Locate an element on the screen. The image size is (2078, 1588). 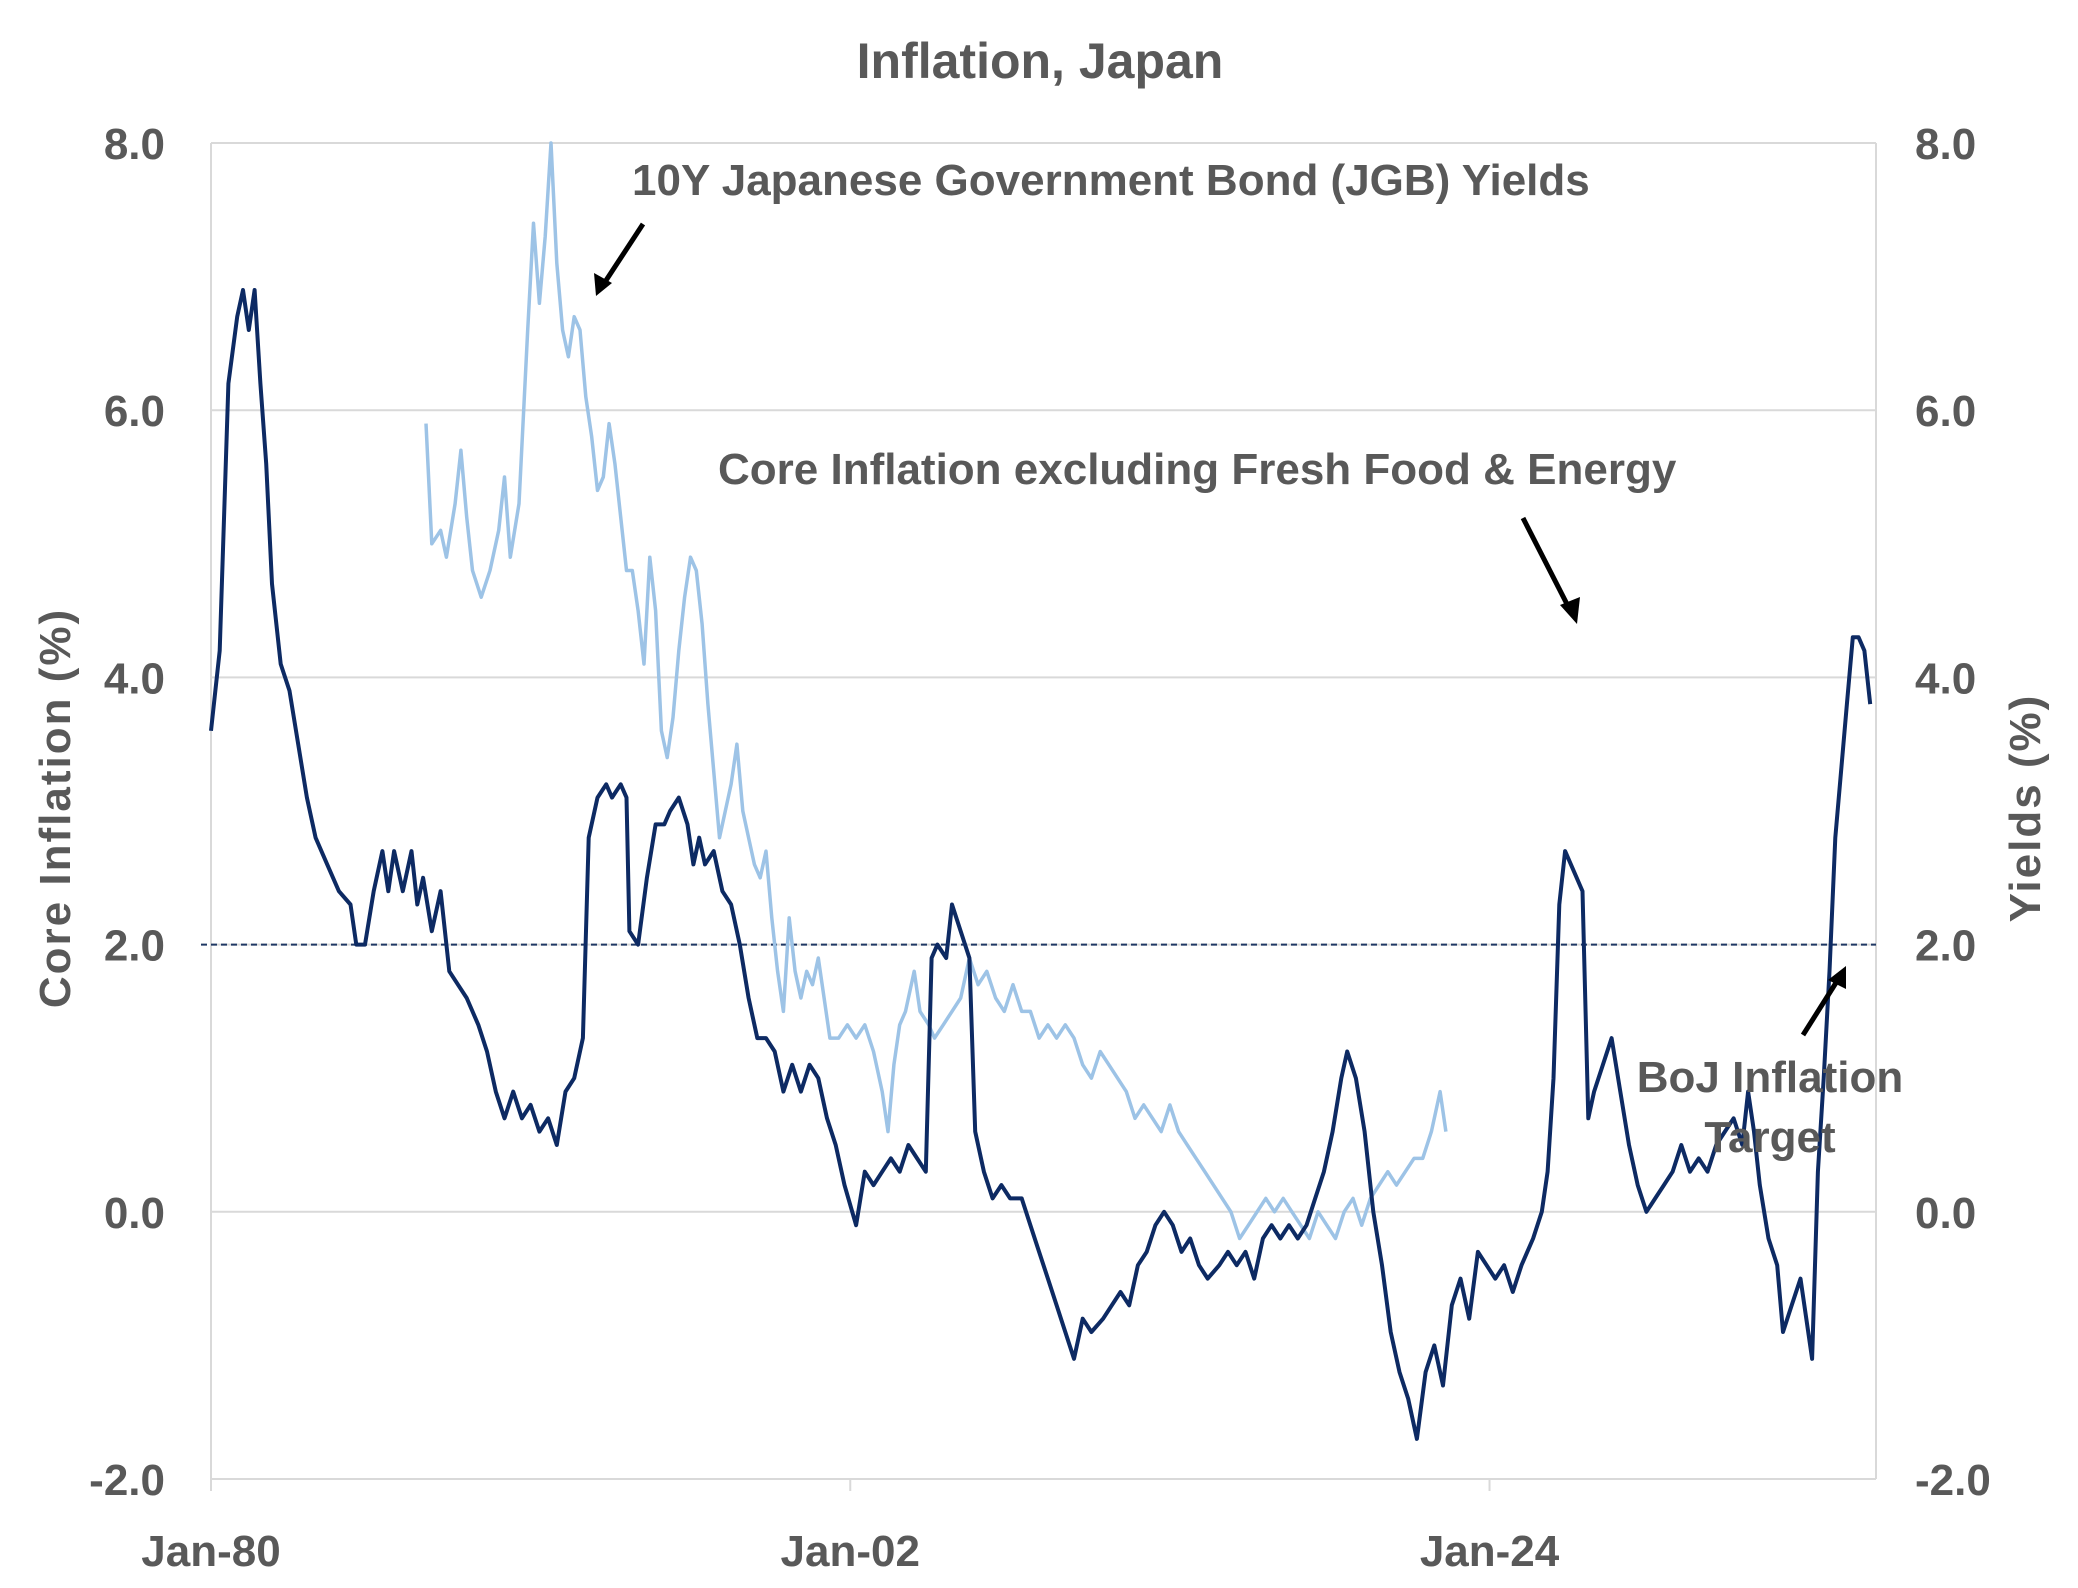
y2-tick-label: 4.0 is located at coordinates (1945, 678).